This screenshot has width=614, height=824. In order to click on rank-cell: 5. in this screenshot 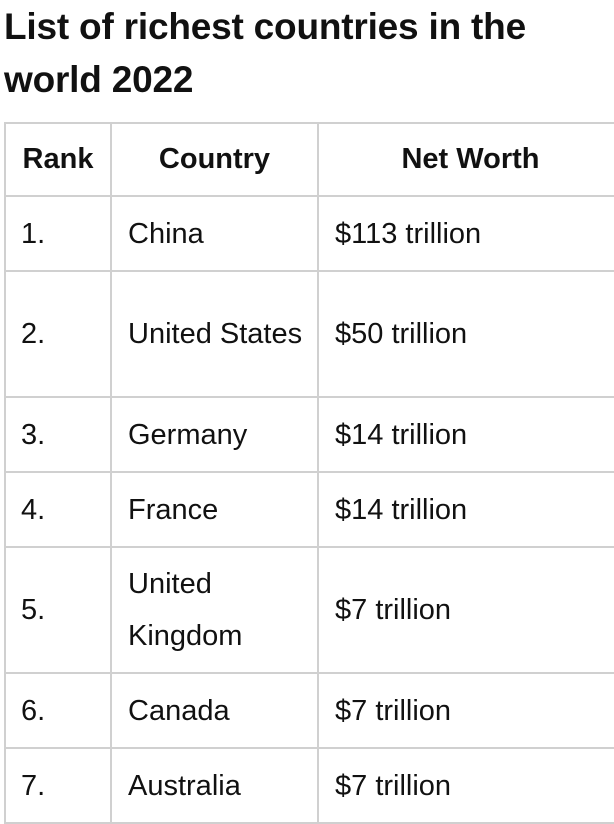, I will do `click(58, 610)`.